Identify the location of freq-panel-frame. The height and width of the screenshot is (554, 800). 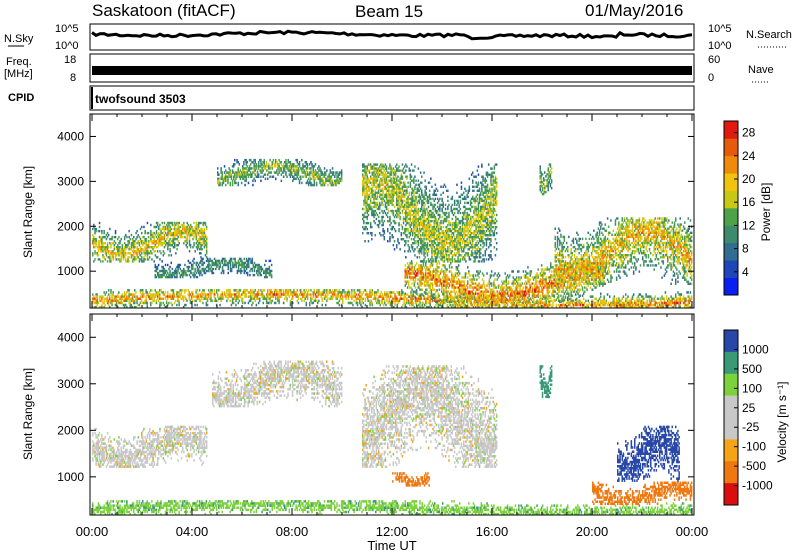
(392, 68).